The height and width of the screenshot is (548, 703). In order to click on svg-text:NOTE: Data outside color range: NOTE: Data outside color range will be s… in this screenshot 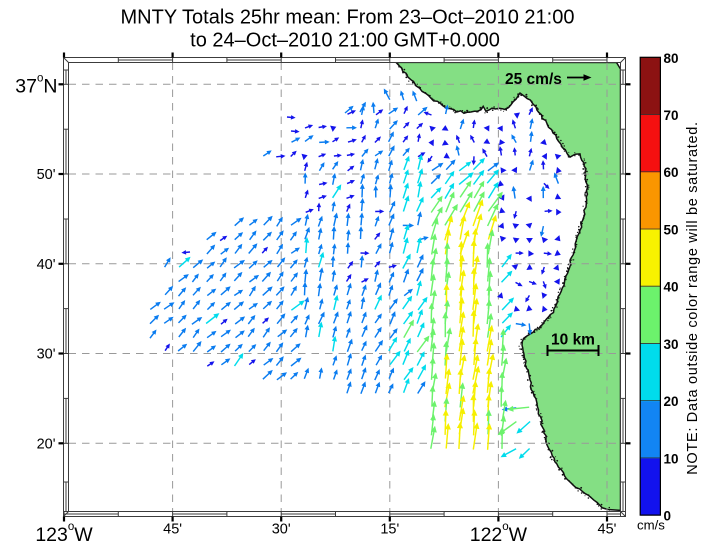, I will do `click(693, 297)`.